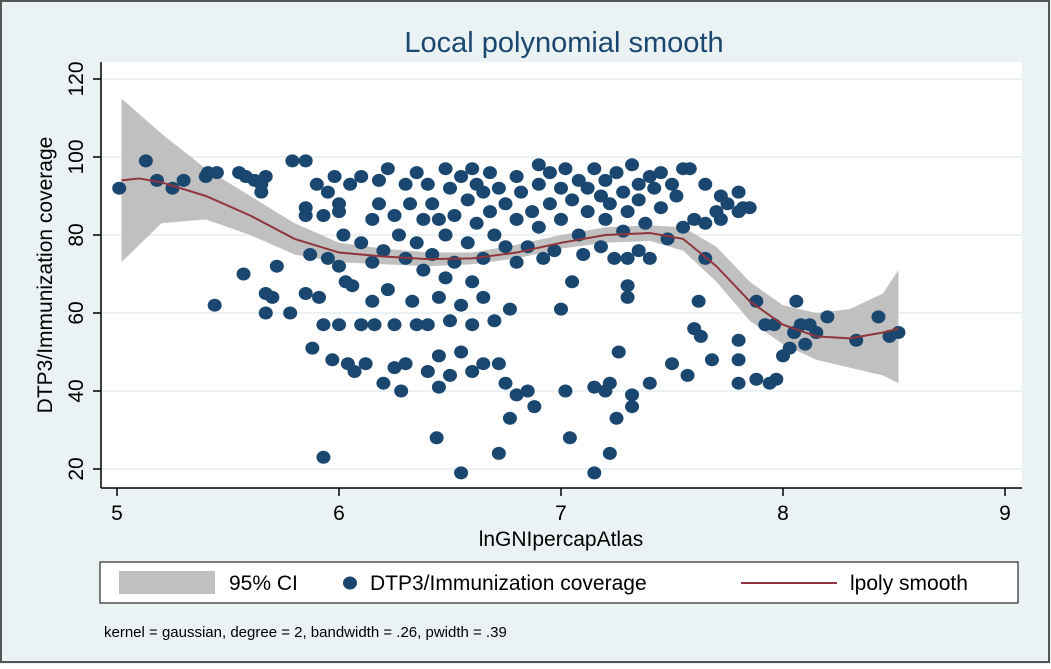  Describe the element at coordinates (561, 513) in the screenshot. I see `x-tick-label: 7` at that location.